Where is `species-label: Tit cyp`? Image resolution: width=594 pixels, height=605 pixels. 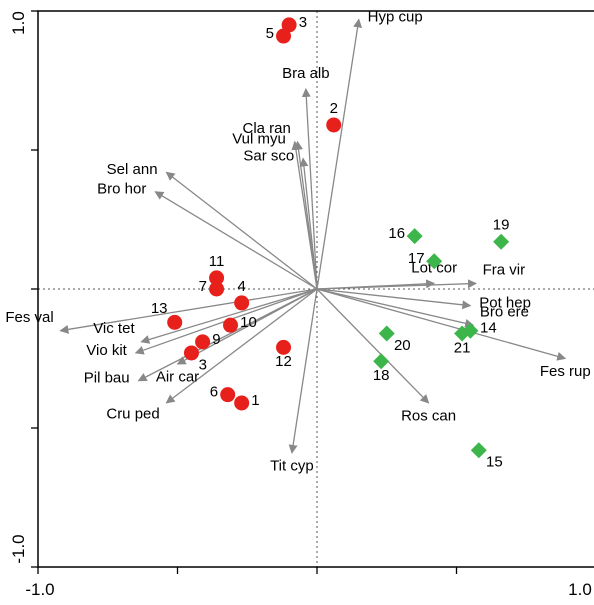
species-label: Tit cyp is located at coordinates (292, 466).